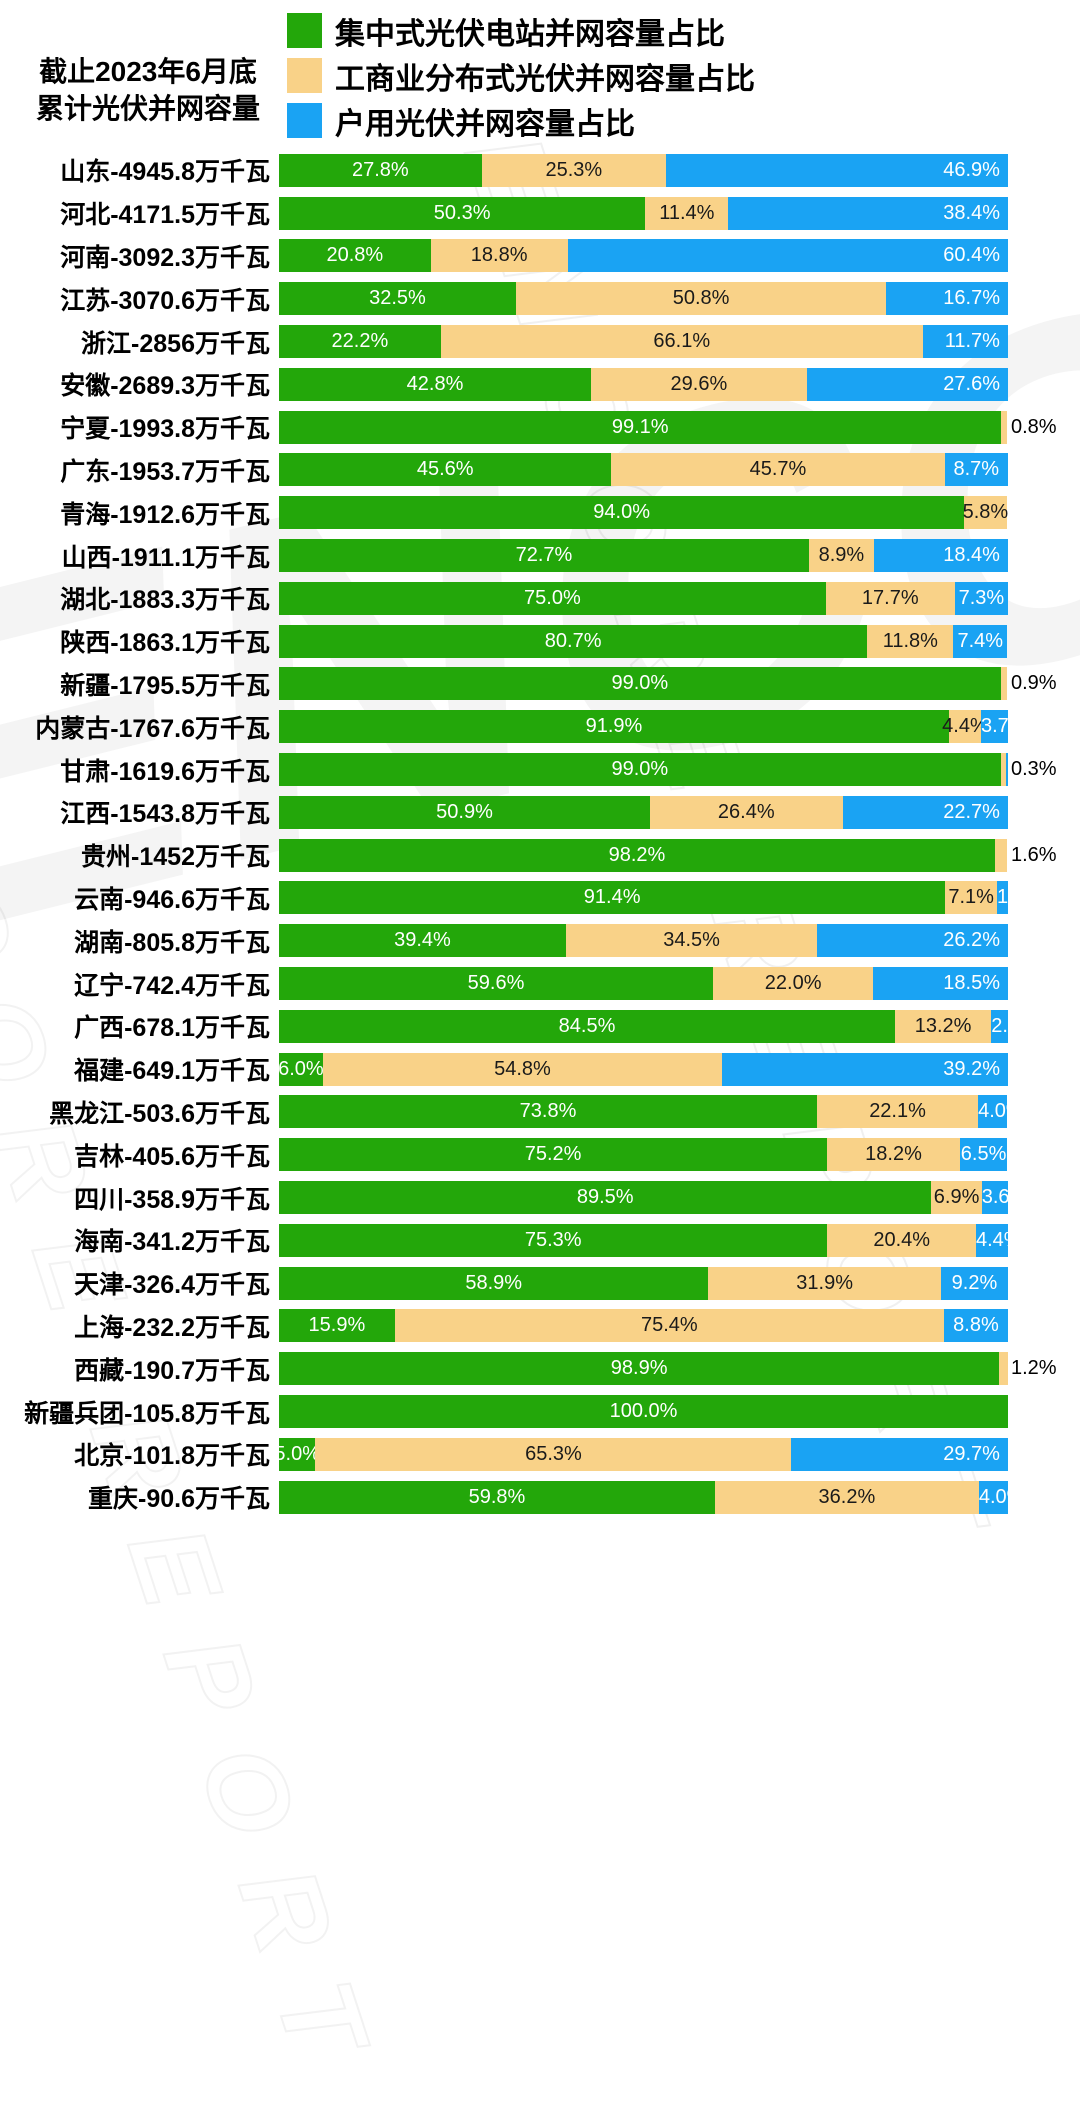  What do you see at coordinates (669, 1325) in the screenshot?
I see `segment-value-label: 75.4%` at bounding box center [669, 1325].